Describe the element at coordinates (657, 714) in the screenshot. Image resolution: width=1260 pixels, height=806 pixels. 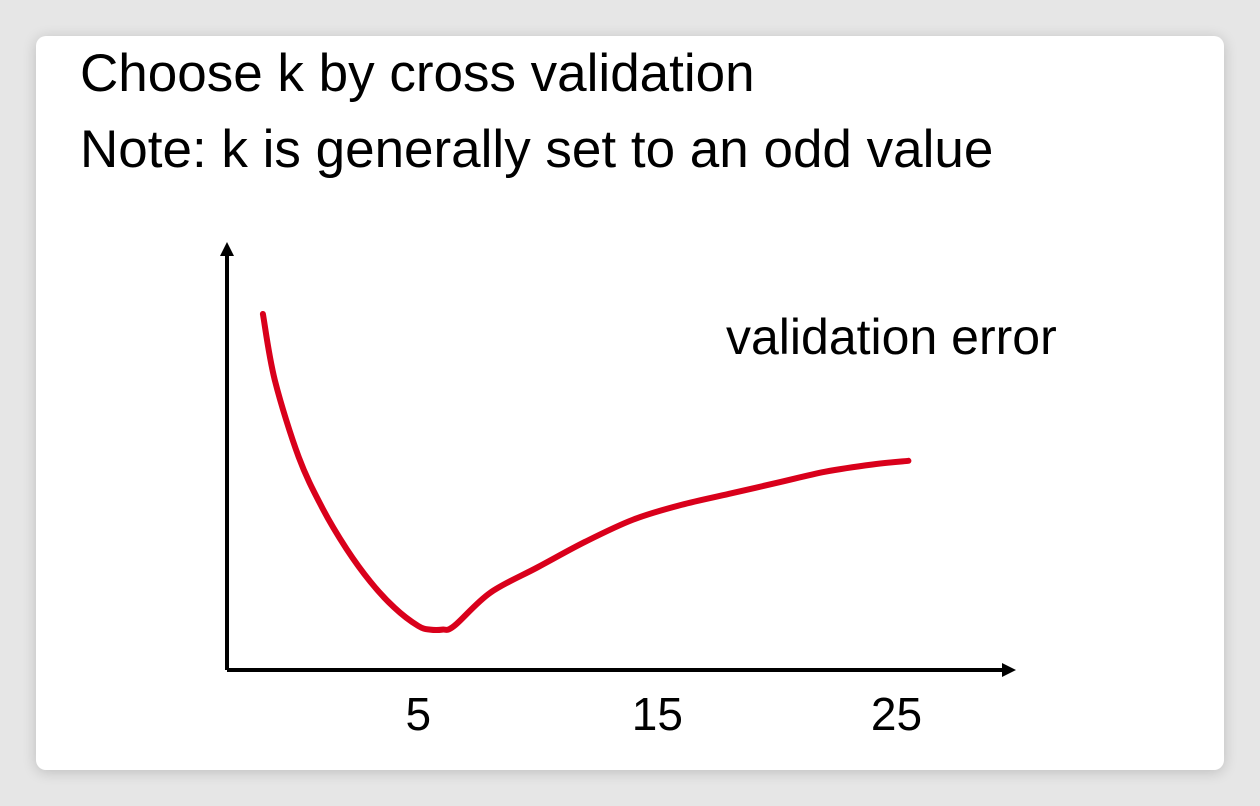
I see `x-tick-label-15: 15` at that location.